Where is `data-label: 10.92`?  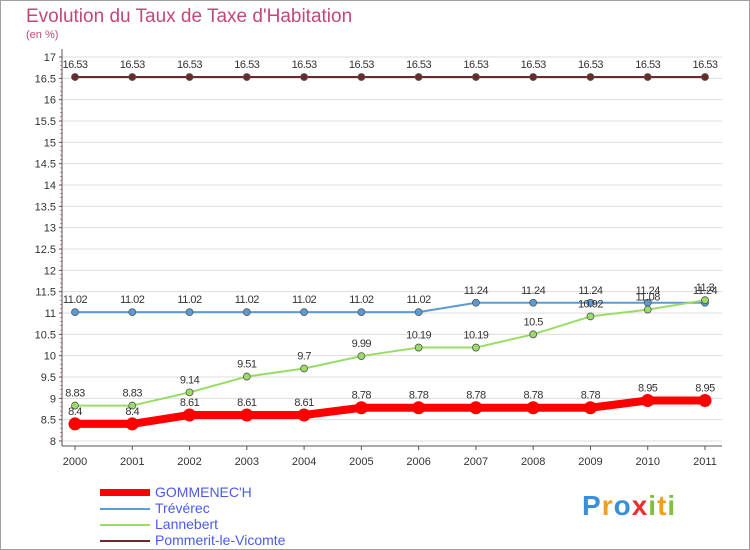
data-label: 10.92 is located at coordinates (590, 304).